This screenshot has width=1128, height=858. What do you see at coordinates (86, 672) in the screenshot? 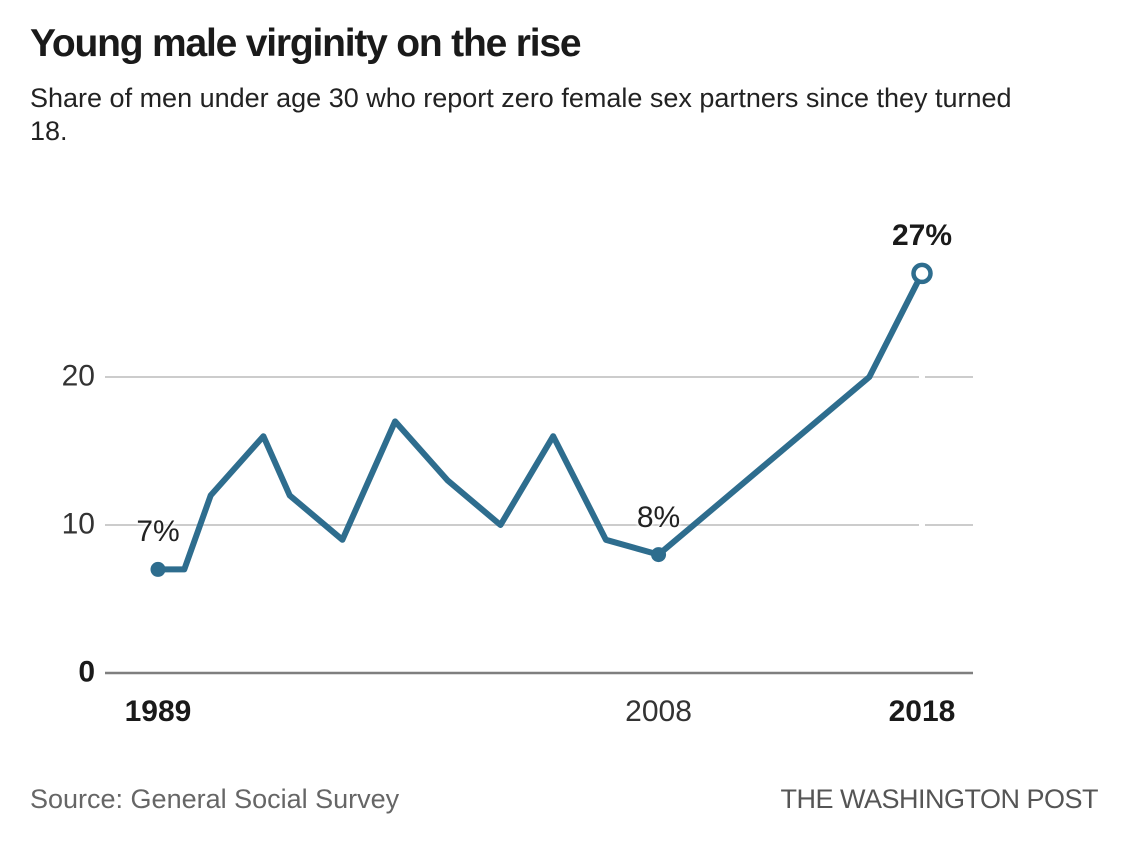
I see `y-tick-0: 0` at bounding box center [86, 672].